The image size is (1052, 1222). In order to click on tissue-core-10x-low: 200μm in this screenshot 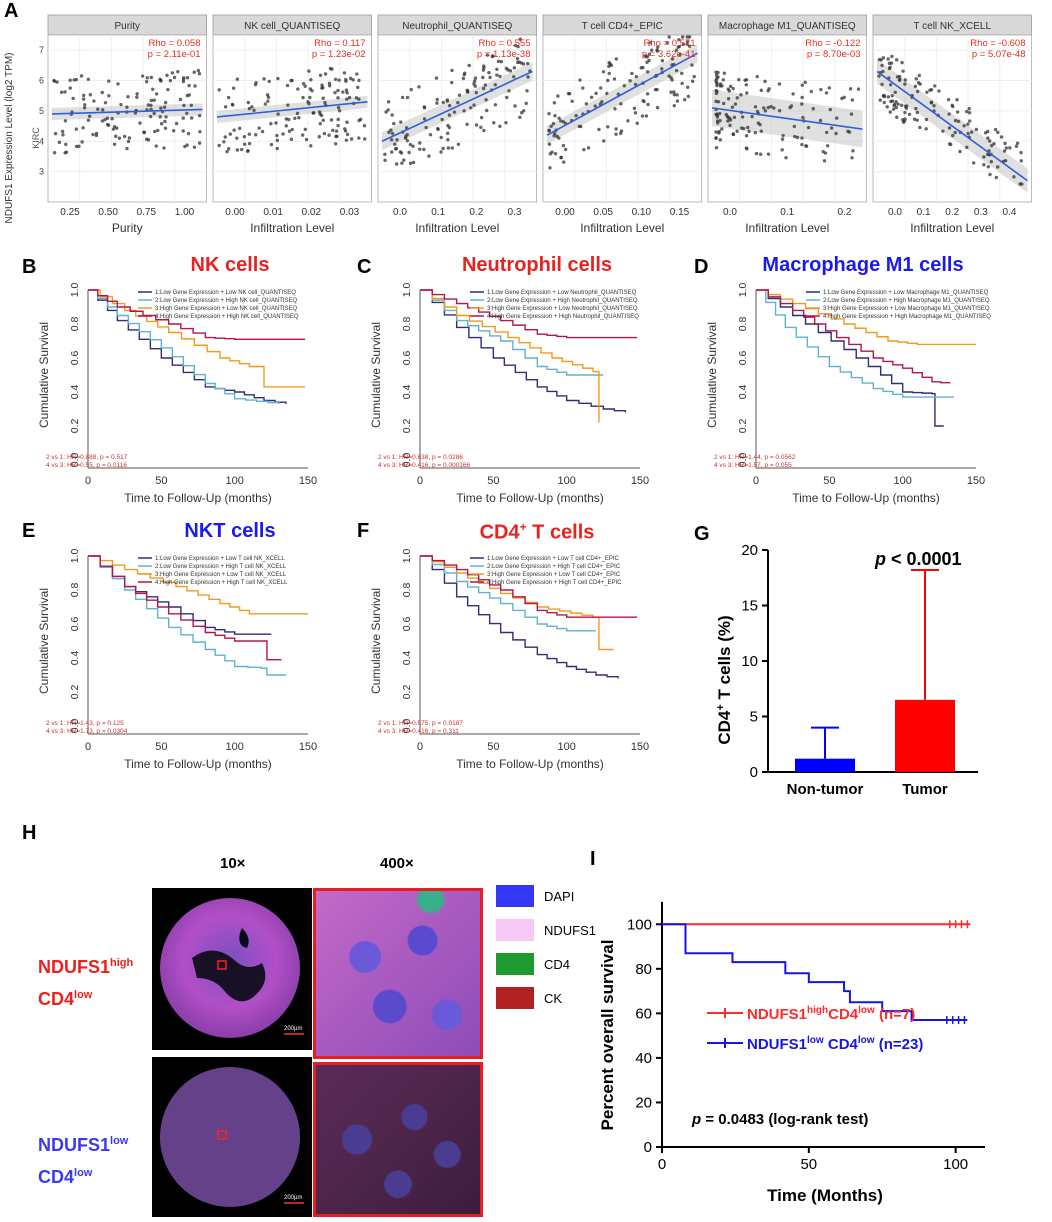, I will do `click(232, 1137)`.